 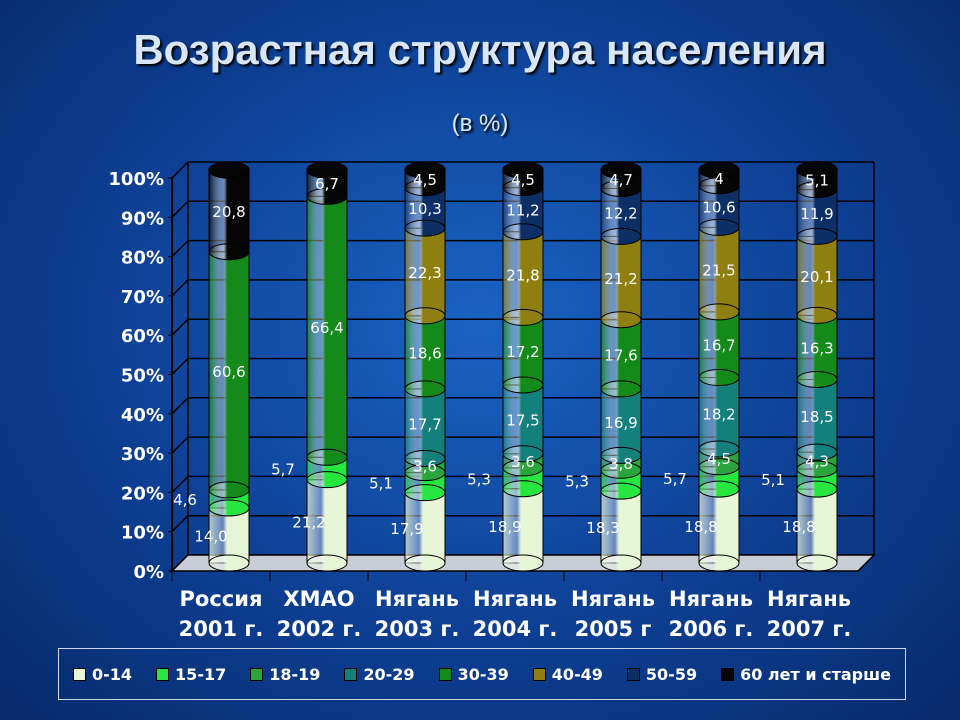 What do you see at coordinates (327, 184) in the screenshot?
I see `data-label: 6,7` at bounding box center [327, 184].